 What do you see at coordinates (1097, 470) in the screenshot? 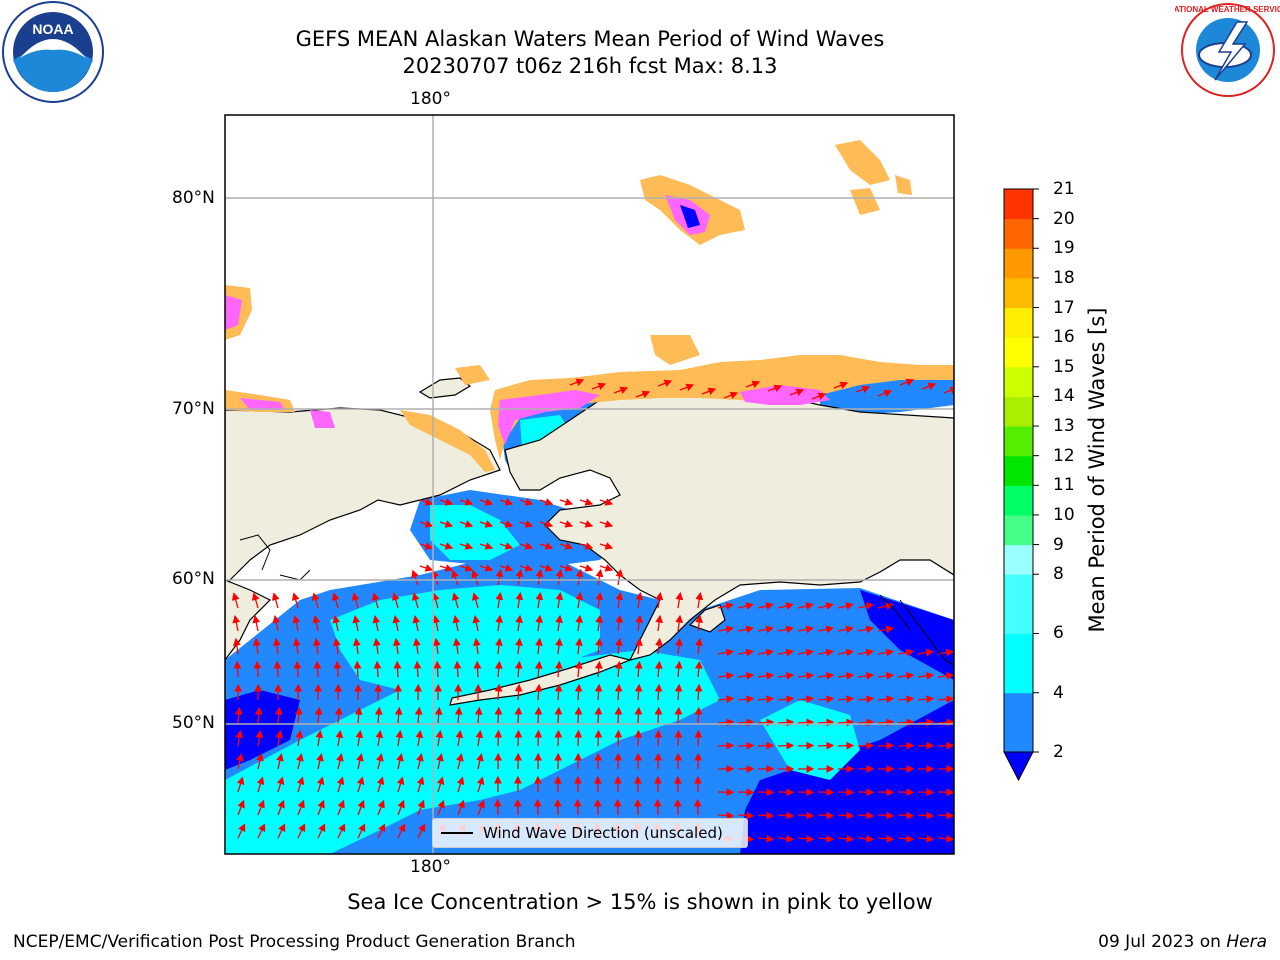
I see `colorbar-label: Mean Period of Wind Waves [s]` at bounding box center [1097, 470].